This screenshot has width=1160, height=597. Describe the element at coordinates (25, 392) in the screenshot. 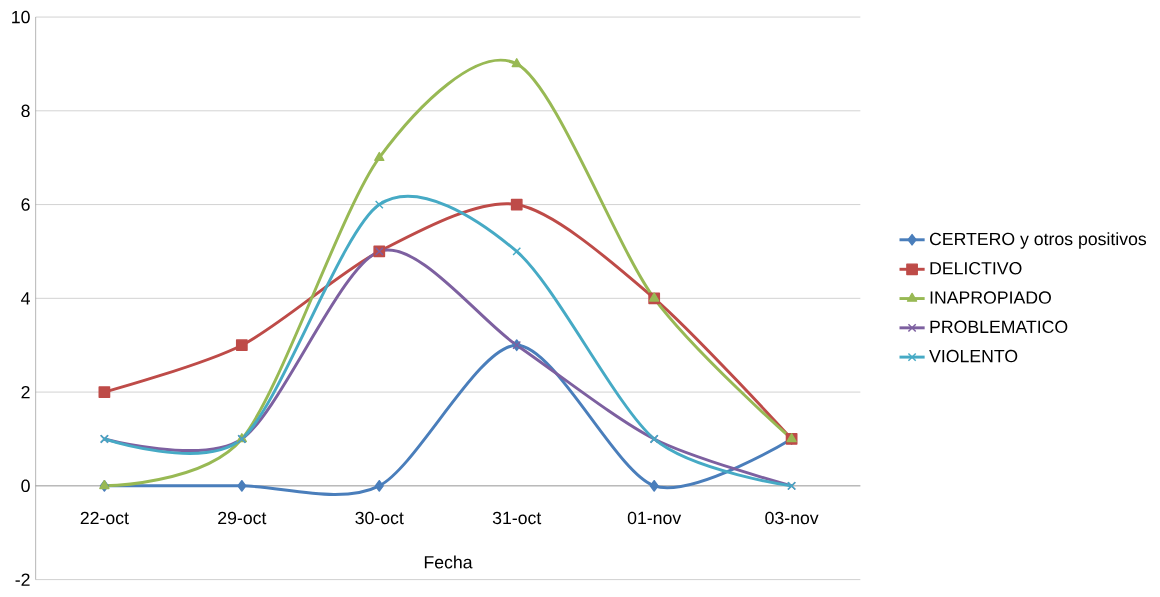

I see `y-tick-label: 2` at that location.